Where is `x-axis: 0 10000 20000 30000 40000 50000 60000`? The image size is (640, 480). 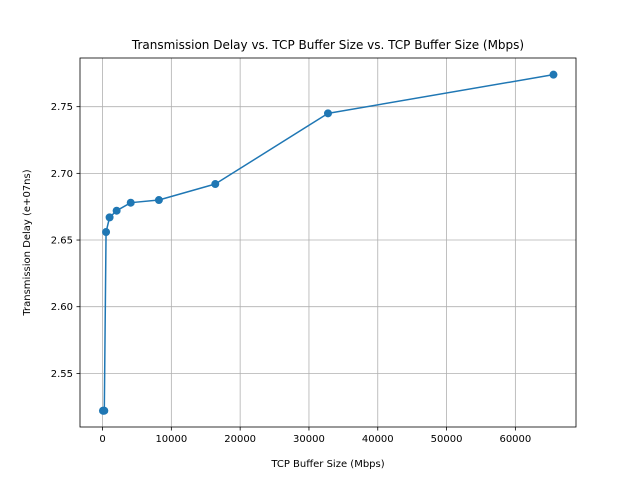
x-axis: 0 10000 20000 30000 40000 50000 60000 is located at coordinates (315, 436).